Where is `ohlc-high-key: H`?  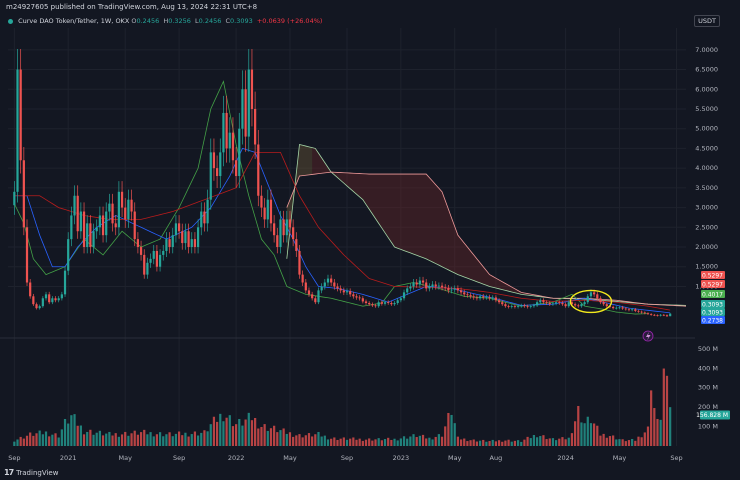 ohlc-high-key: H is located at coordinates (166, 21).